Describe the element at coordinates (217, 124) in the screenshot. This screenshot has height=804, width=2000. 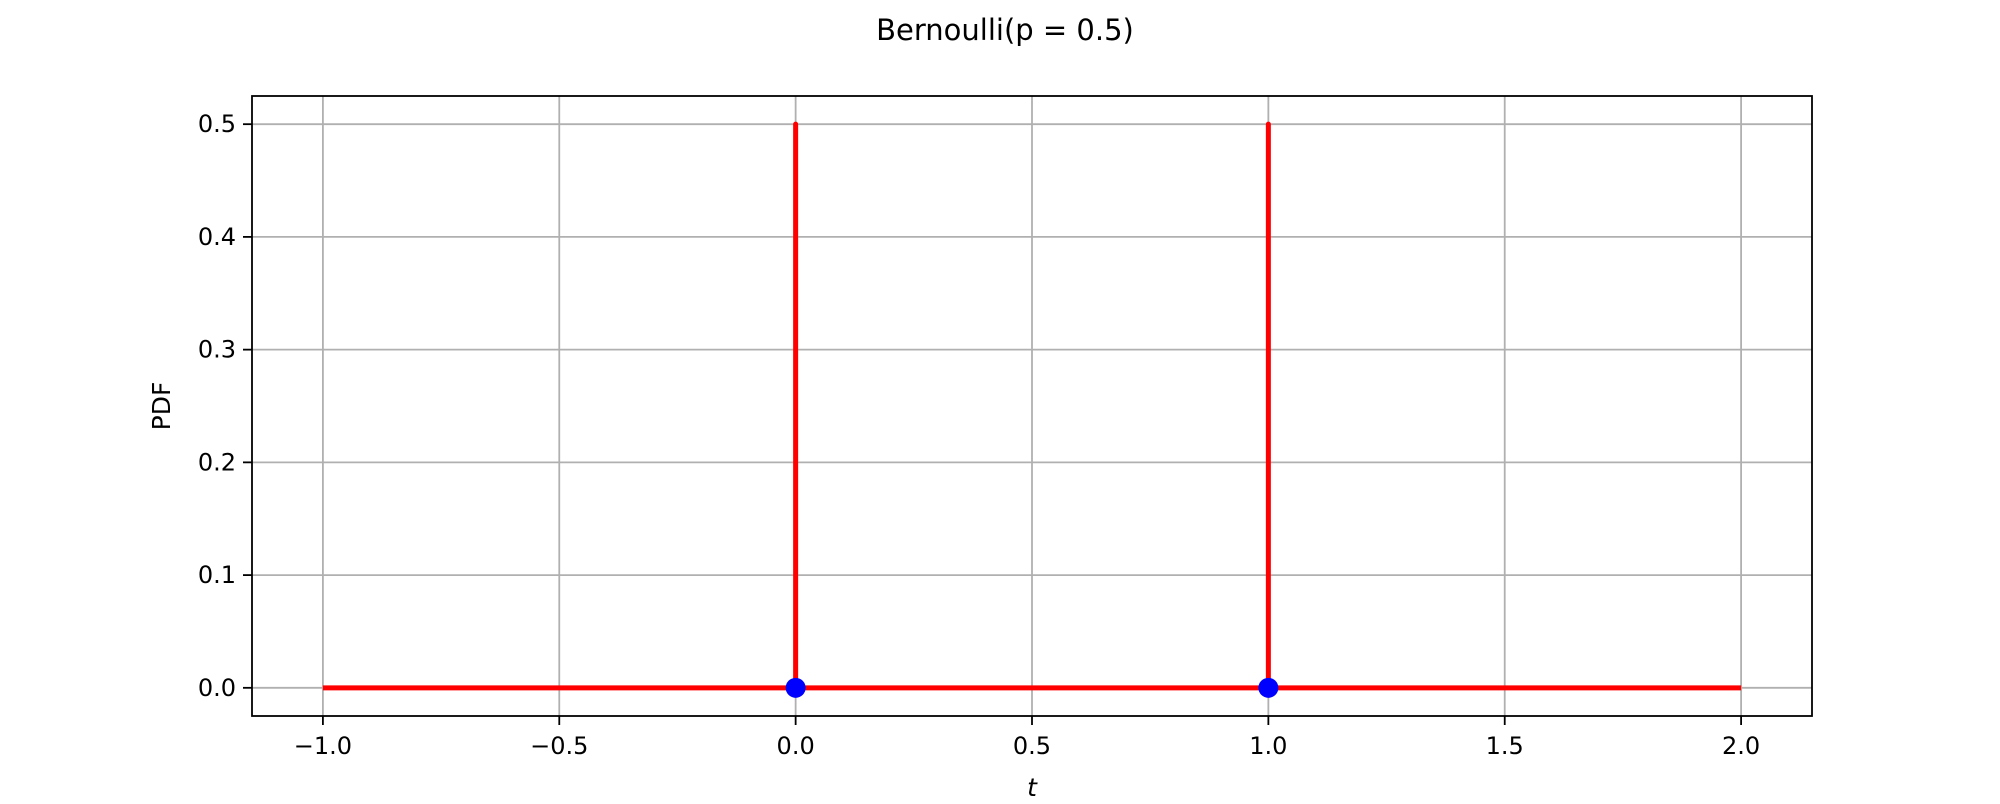
I see `y-tick-label-5: 0.5` at that location.